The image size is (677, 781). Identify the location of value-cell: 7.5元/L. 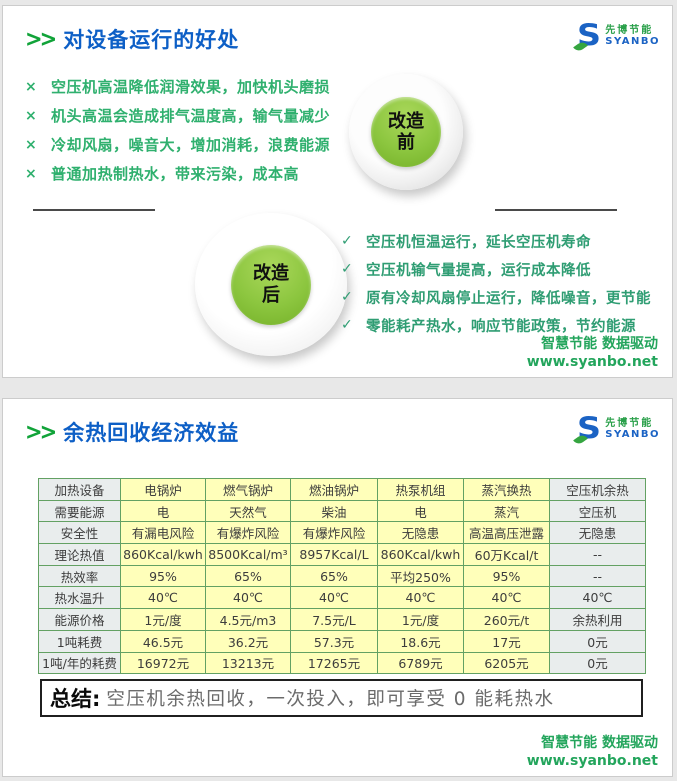
(334, 619).